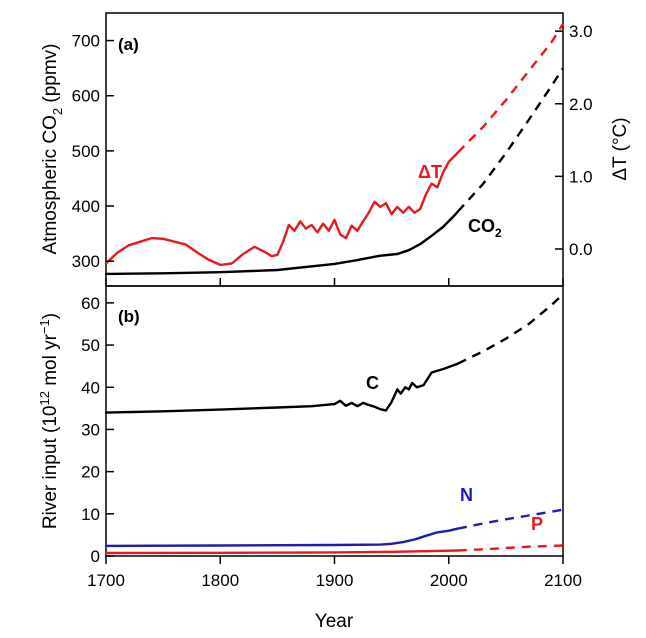 This screenshot has height=638, width=646. I want to click on series-p-projected-line, so click(510, 548).